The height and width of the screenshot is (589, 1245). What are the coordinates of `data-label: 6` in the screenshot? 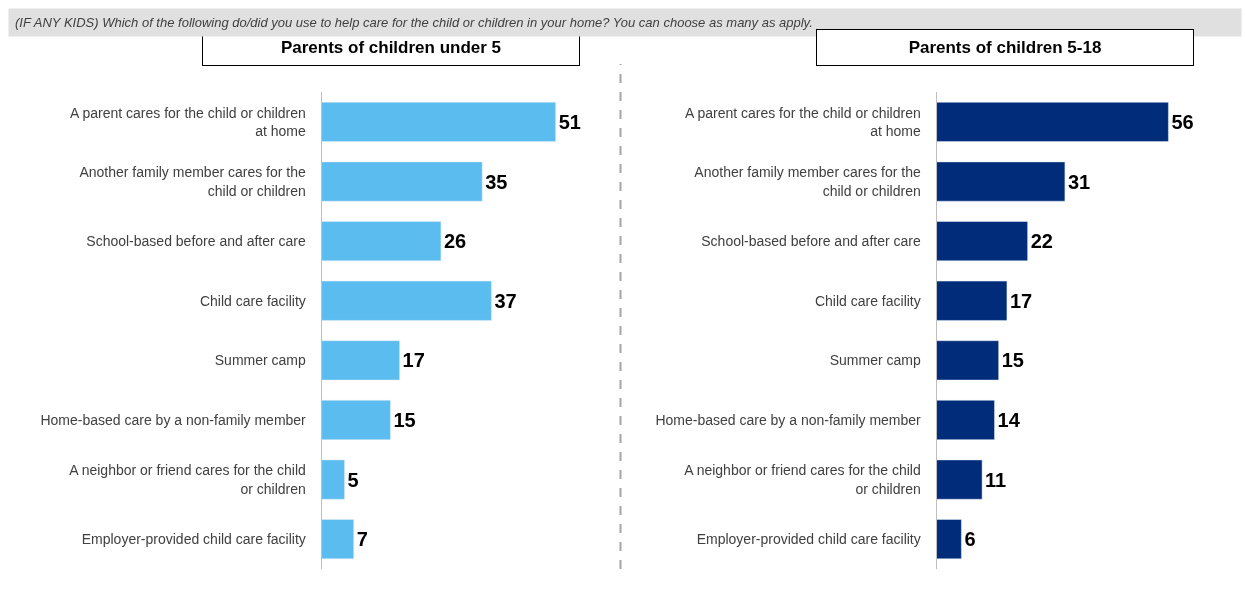 It's located at (970, 539).